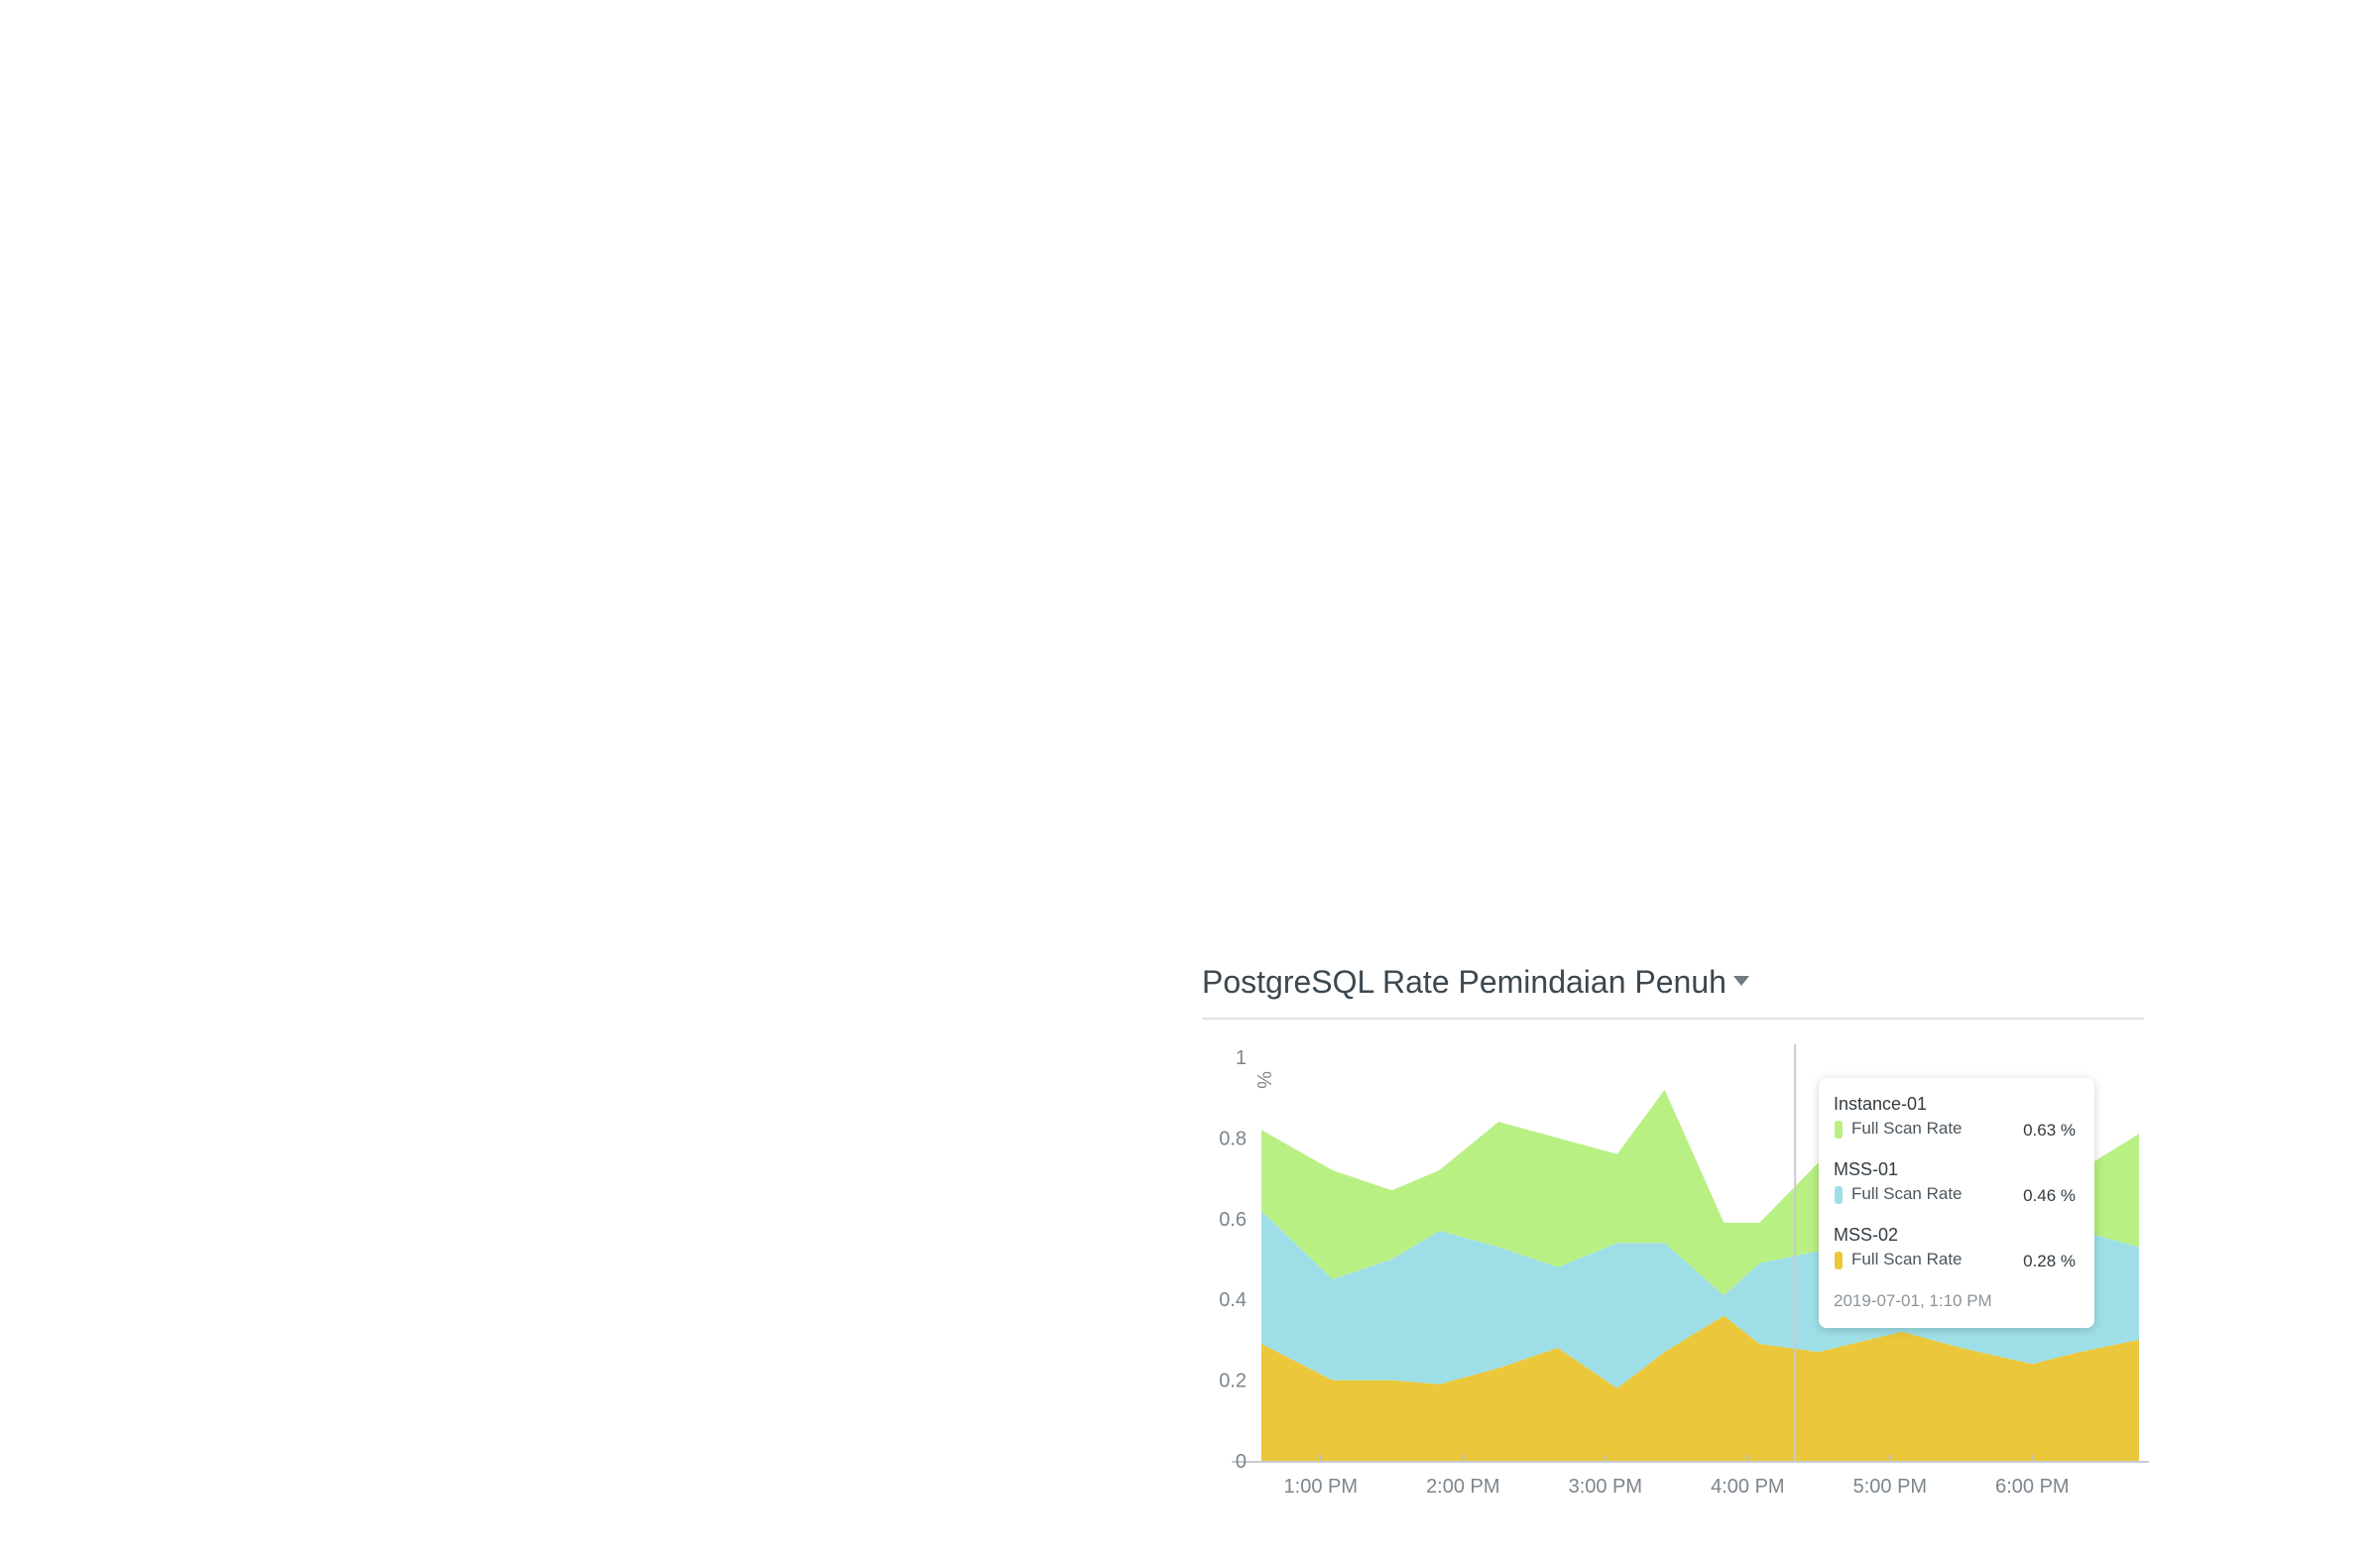  I want to click on tooltip-item: MSS-02 Full Scan Rate 0.28 %, so click(1958, 1247).